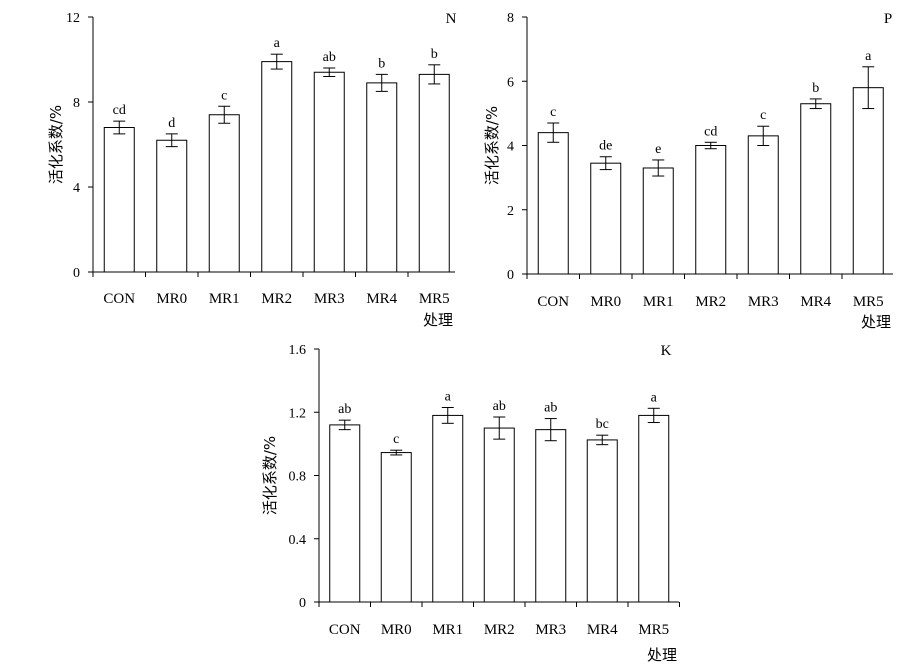  Describe the element at coordinates (298, 477) in the screenshot. I see `y-tick-label: 0.8` at that location.